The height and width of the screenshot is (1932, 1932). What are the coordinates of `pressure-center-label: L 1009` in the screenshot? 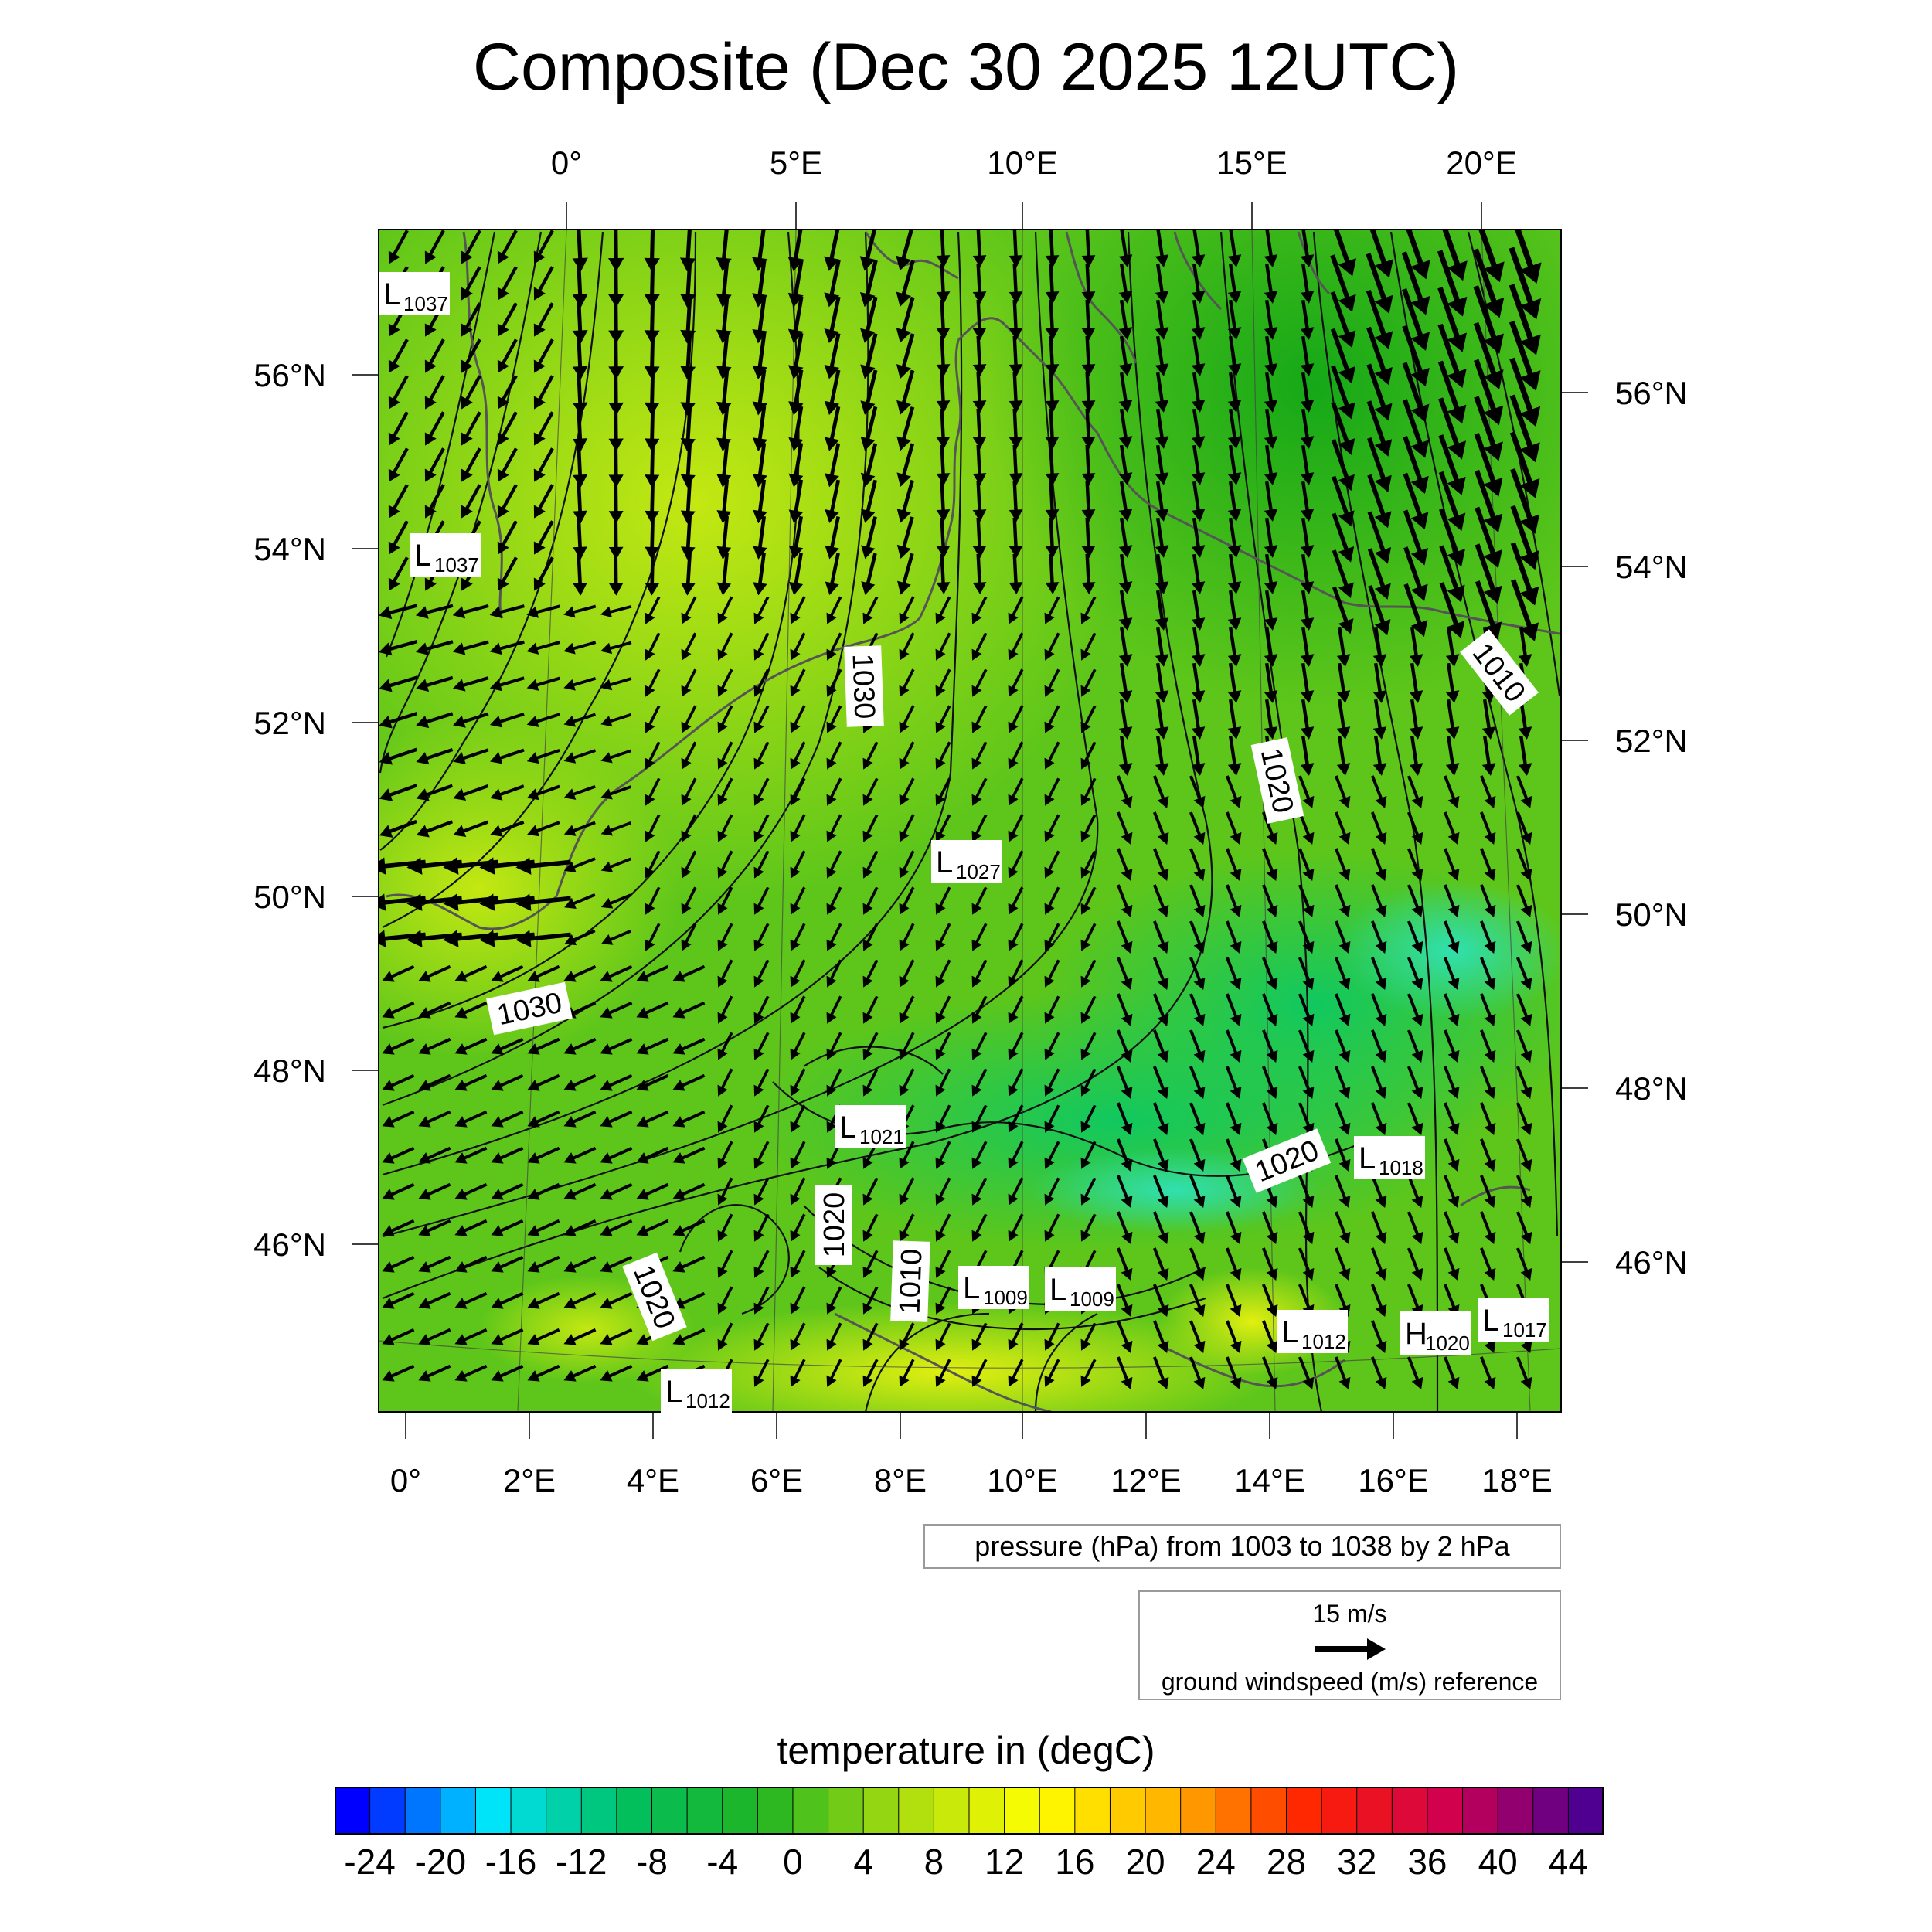 It's located at (1080, 1289).